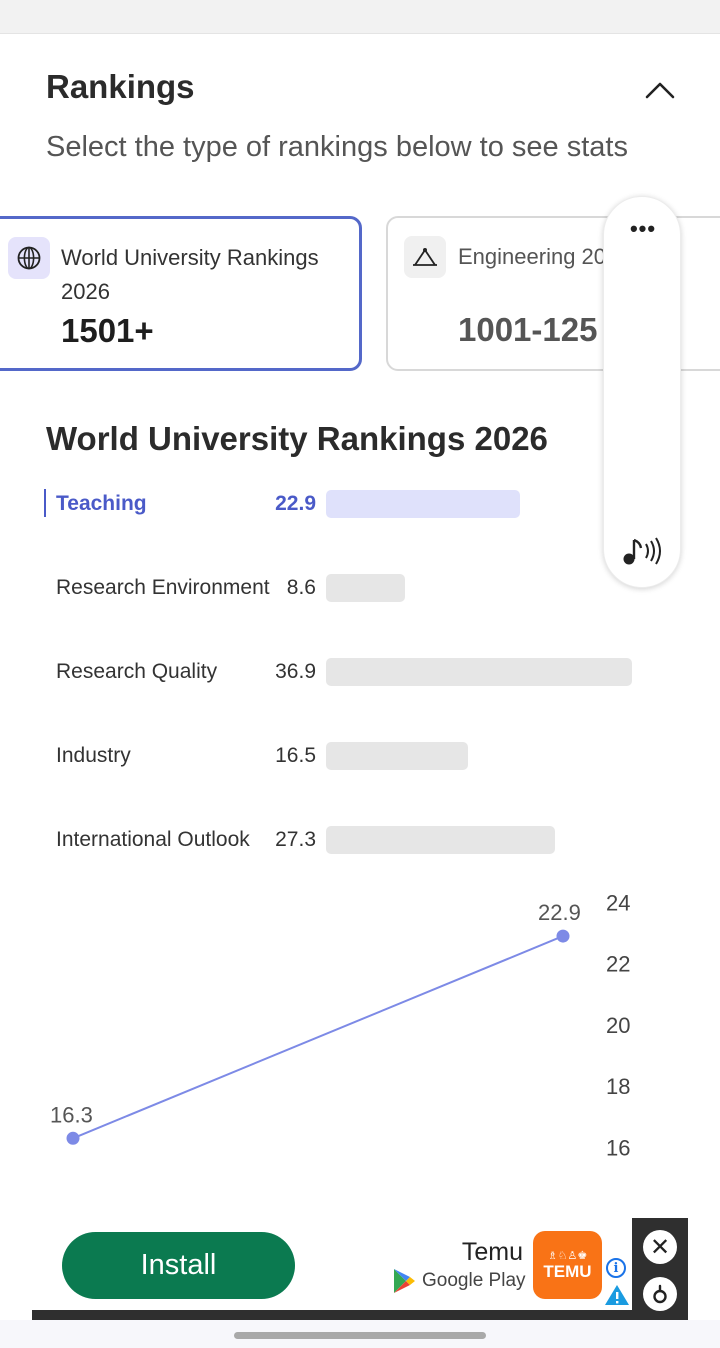 This screenshot has width=720, height=1348. What do you see at coordinates (360, 17) in the screenshot?
I see `top-status-area` at bounding box center [360, 17].